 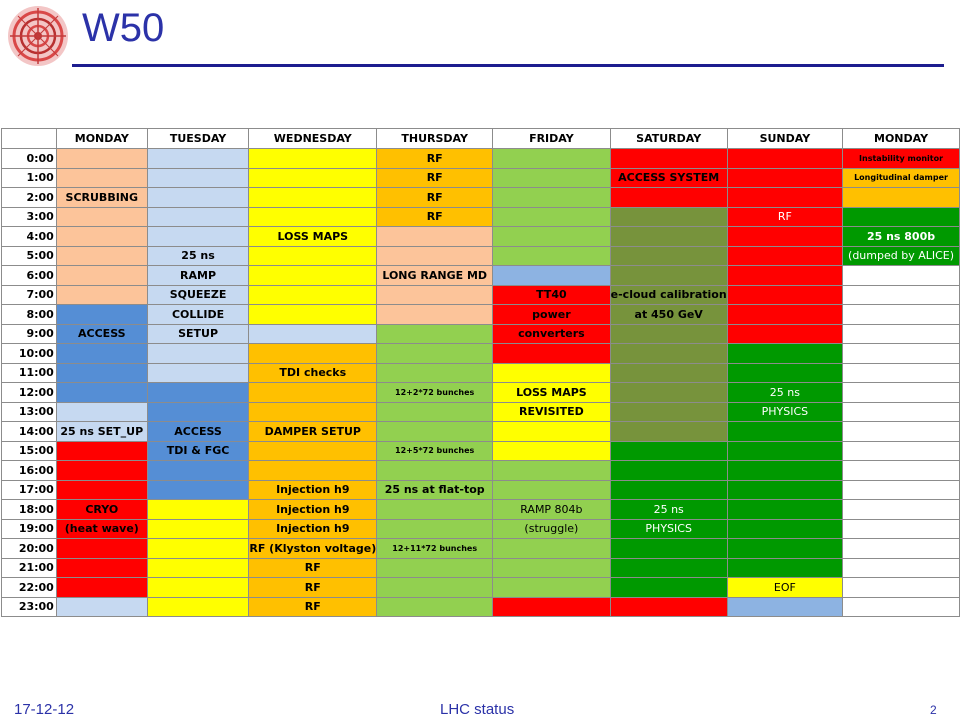 I want to click on schedule-cell: SQUEEZE, so click(x=198, y=294).